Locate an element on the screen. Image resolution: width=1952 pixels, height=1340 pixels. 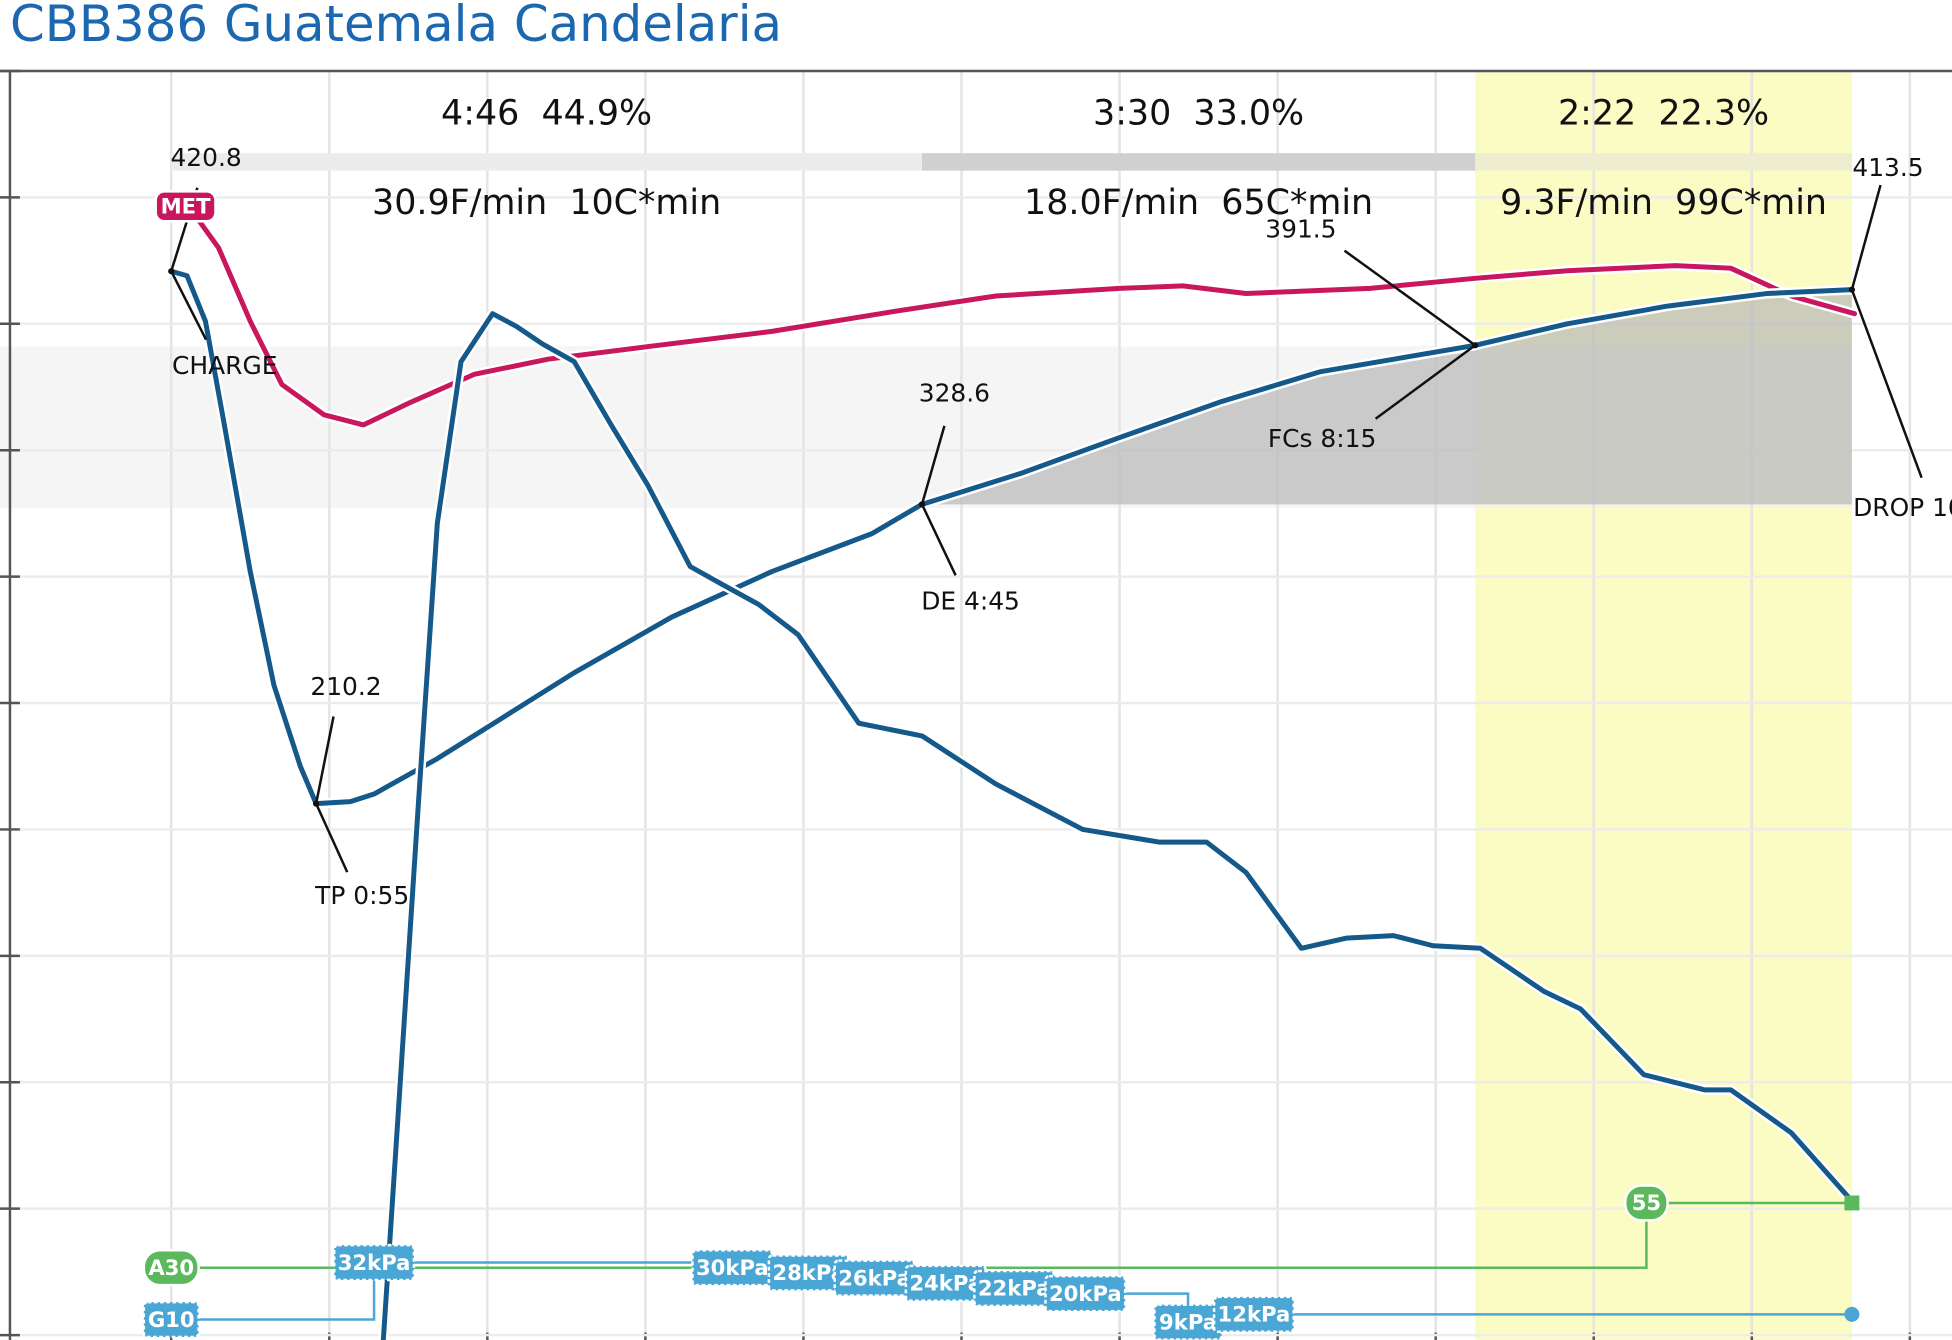
gas-label: G10 is located at coordinates (171, 1319).